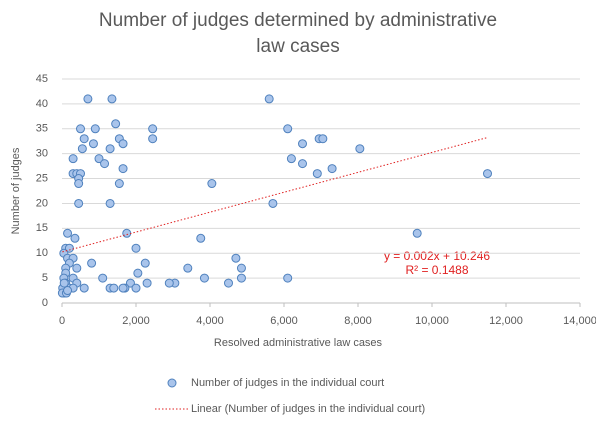 The height and width of the screenshot is (423, 596). What do you see at coordinates (358, 321) in the screenshot?
I see `x-tick-label: 8,000` at bounding box center [358, 321].